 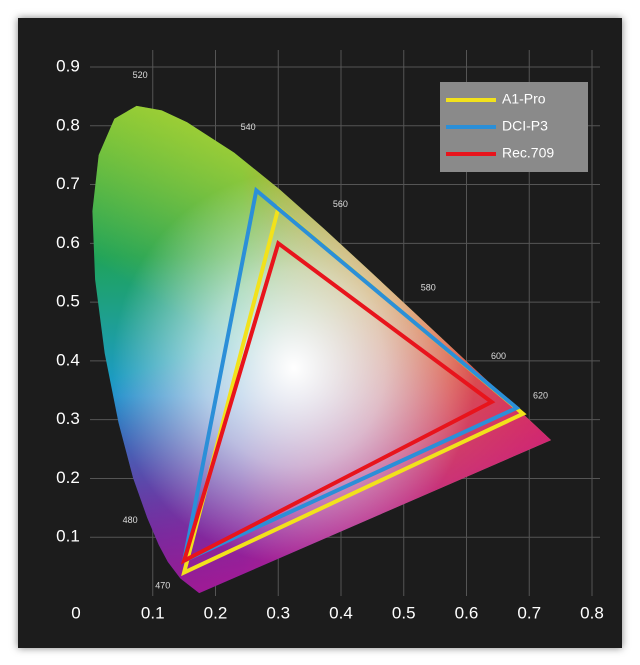 I want to click on y-tick-label: 0.7, so click(x=68, y=183).